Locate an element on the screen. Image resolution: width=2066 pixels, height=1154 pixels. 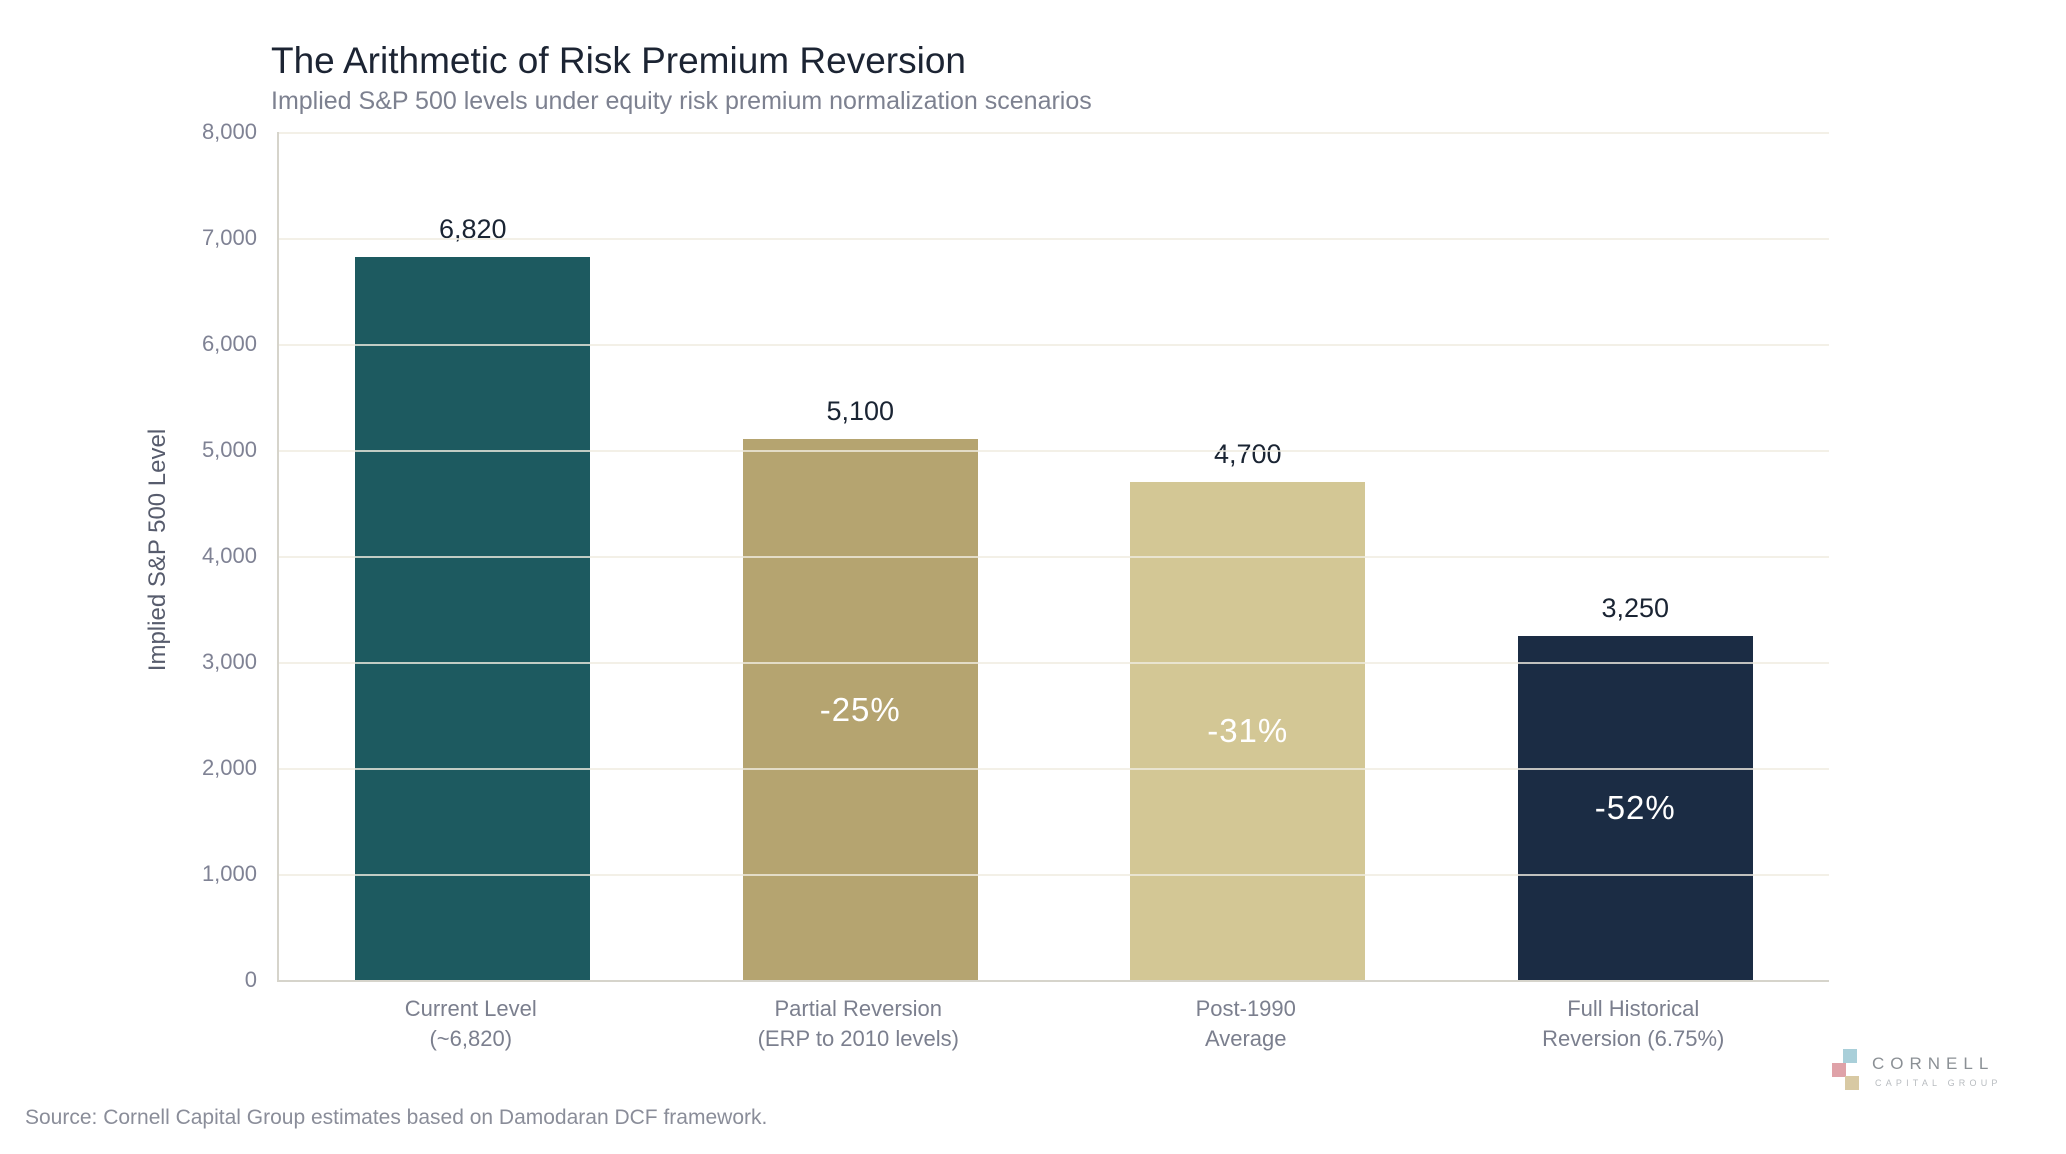
x-axis-label-current-level: Current Level (~6,820) is located at coordinates (471, 1024).